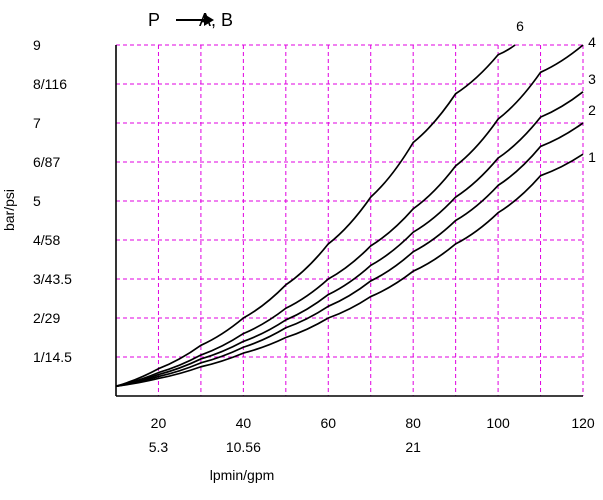  What do you see at coordinates (592, 79) in the screenshot?
I see `series-label-3: 3` at bounding box center [592, 79].